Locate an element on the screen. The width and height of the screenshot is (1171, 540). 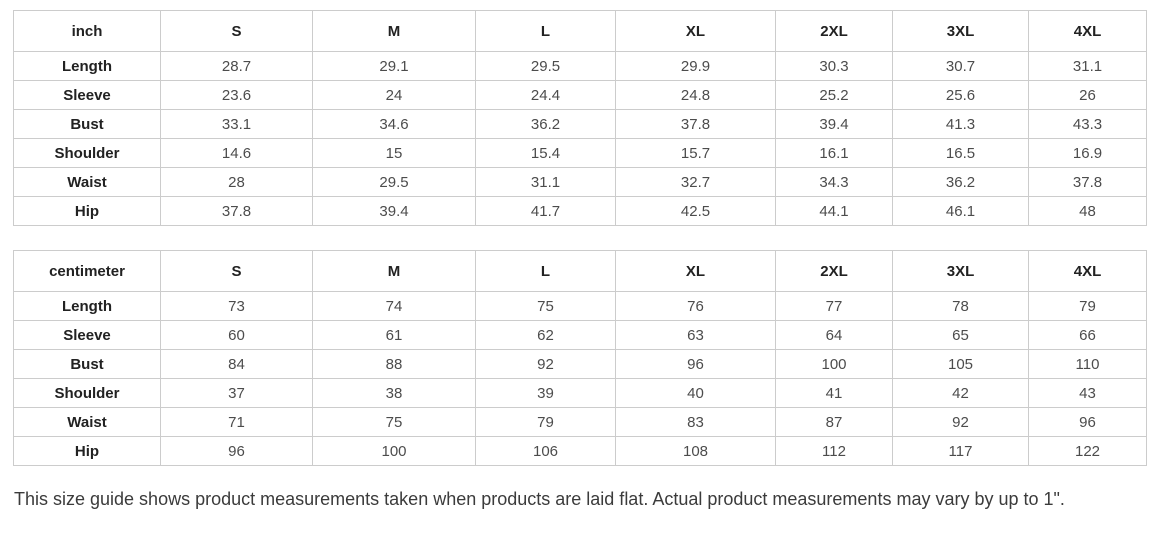
value-cell: 37 is located at coordinates (236, 393).